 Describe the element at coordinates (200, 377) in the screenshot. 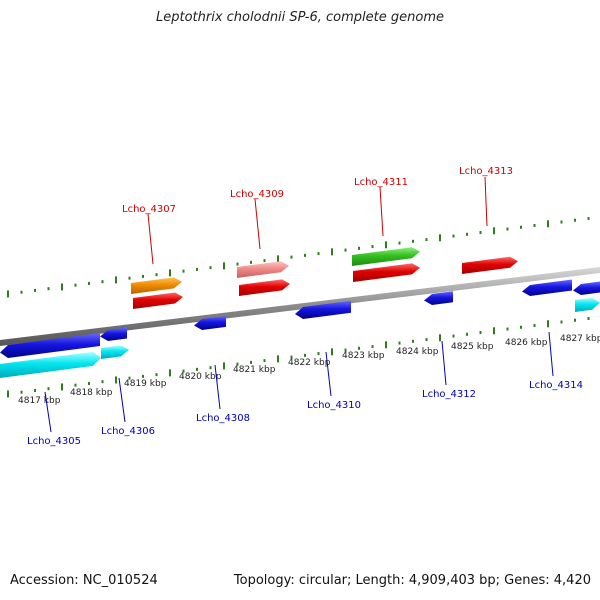

I see `kbp-label: 4820 kbp` at that location.